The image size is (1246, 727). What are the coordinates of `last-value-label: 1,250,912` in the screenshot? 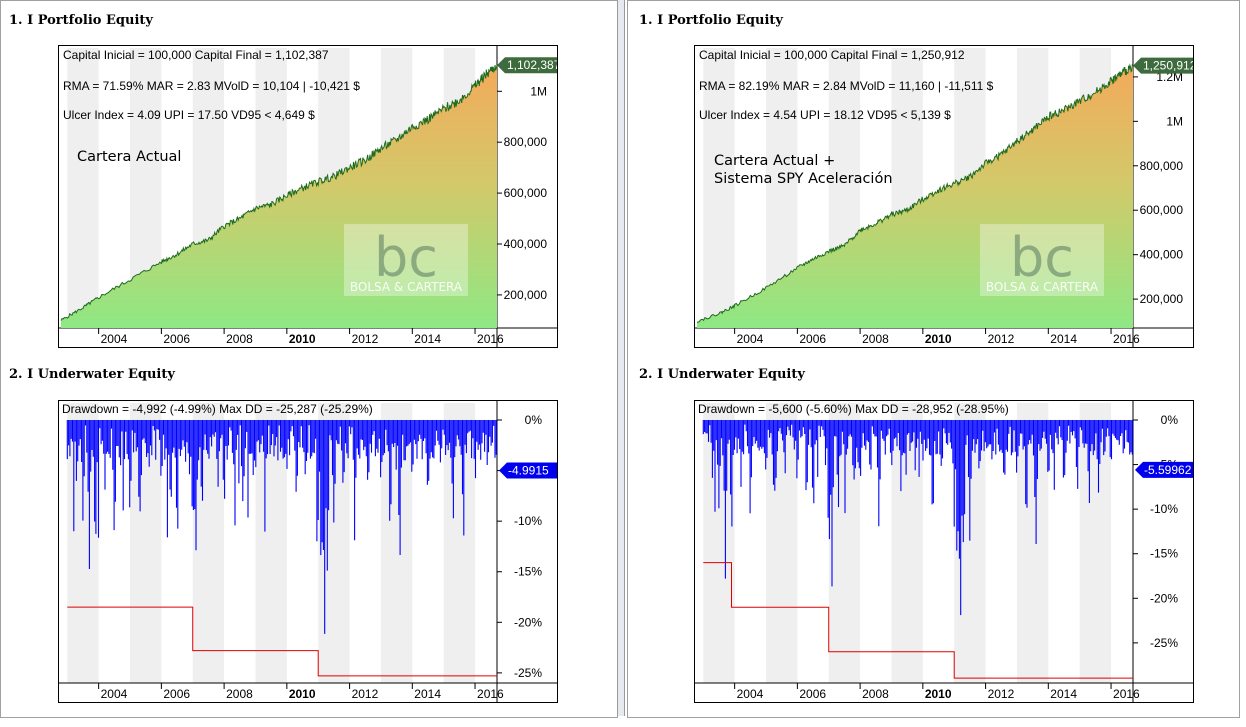 It's located at (1168, 66).